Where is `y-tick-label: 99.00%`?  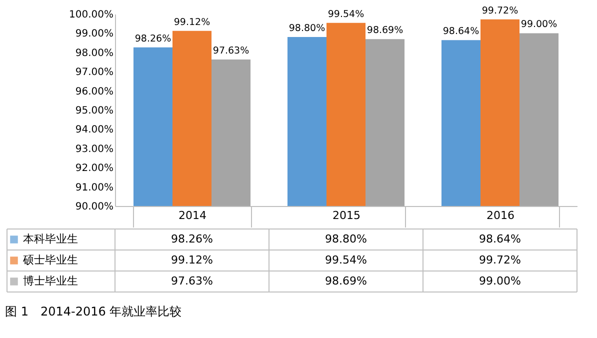
y-tick-label: 99.00% is located at coordinates (94, 34).